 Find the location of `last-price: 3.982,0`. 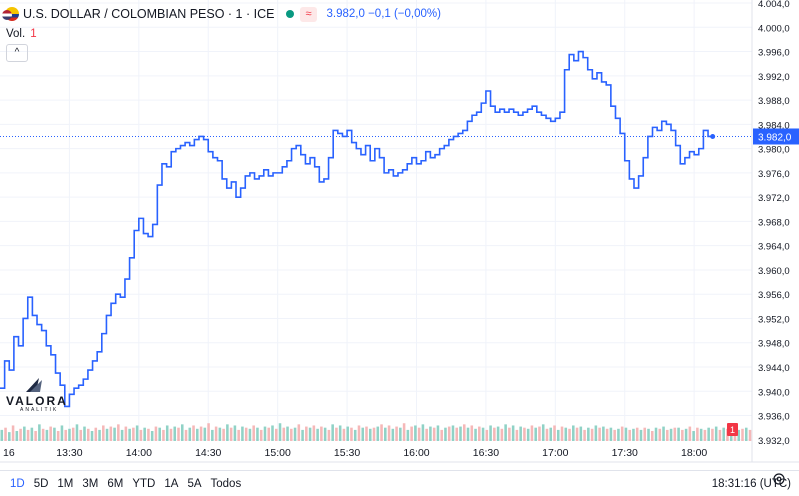

last-price: 3.982,0 is located at coordinates (345, 14).